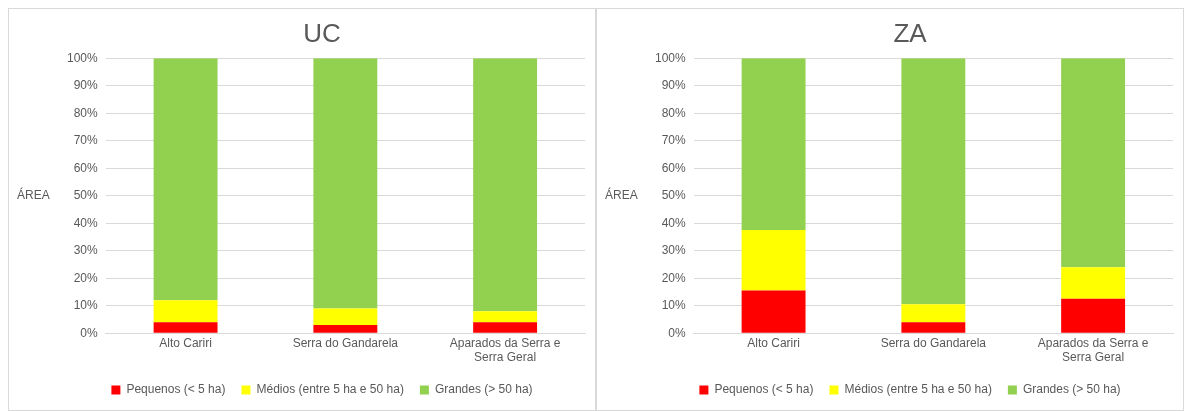  What do you see at coordinates (322, 32) in the screenshot?
I see `chart-title: UC` at bounding box center [322, 32].